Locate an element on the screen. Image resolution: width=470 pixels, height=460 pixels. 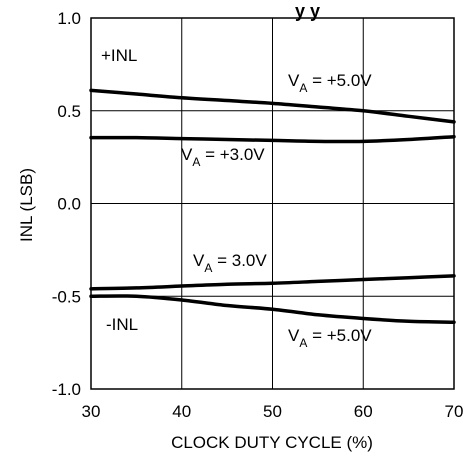
annotation-plus-inl: +INL is located at coordinates (119, 55).